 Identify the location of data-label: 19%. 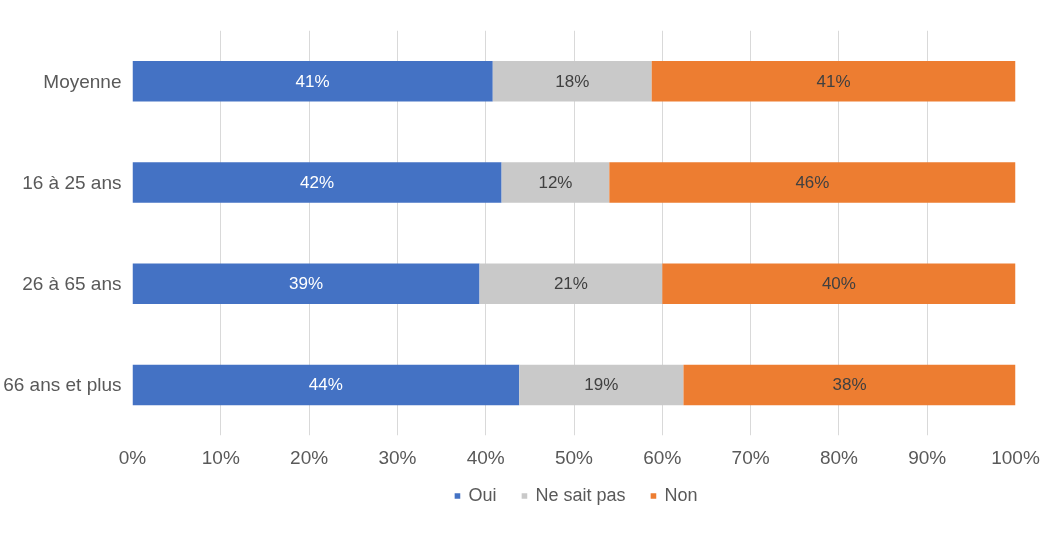
(601, 385).